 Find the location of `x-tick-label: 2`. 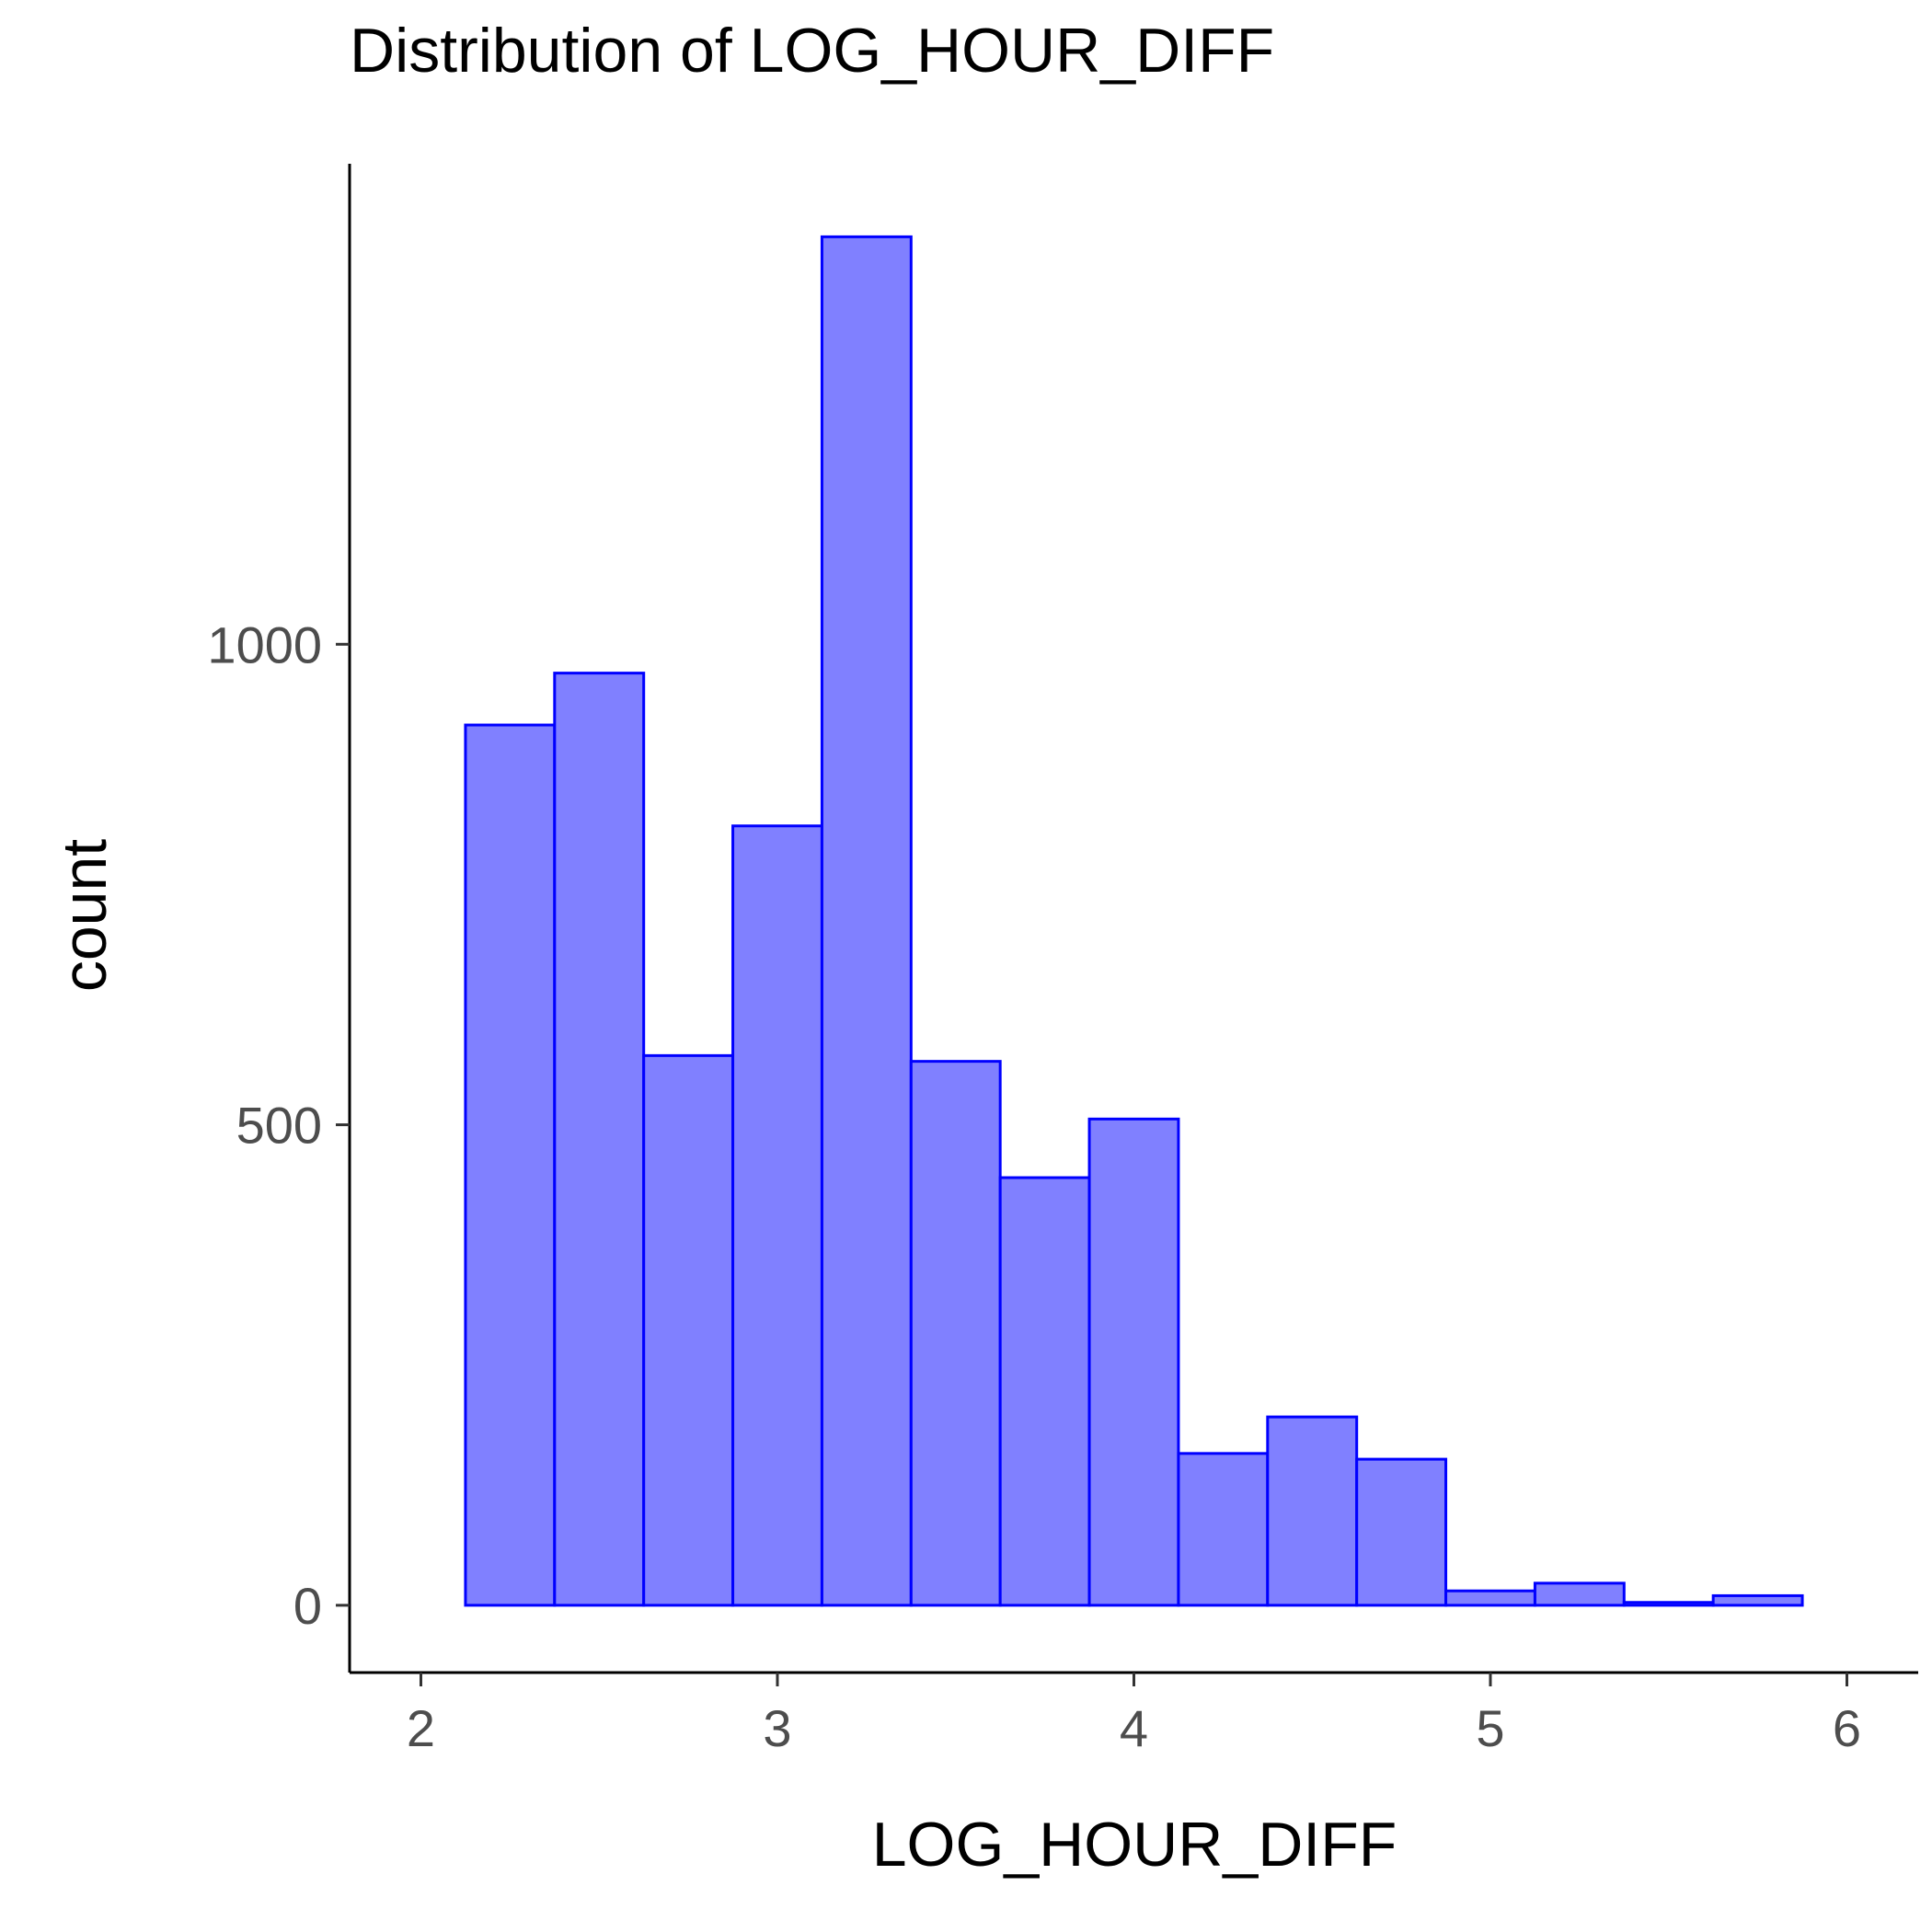

x-tick-label: 2 is located at coordinates (421, 1728).